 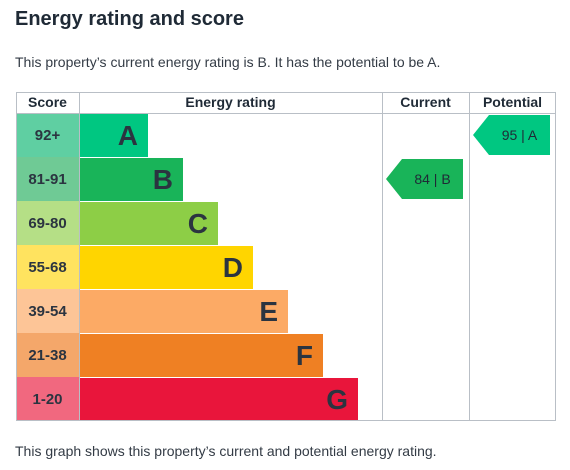 I want to click on band-letter-d: D, so click(x=233, y=267).